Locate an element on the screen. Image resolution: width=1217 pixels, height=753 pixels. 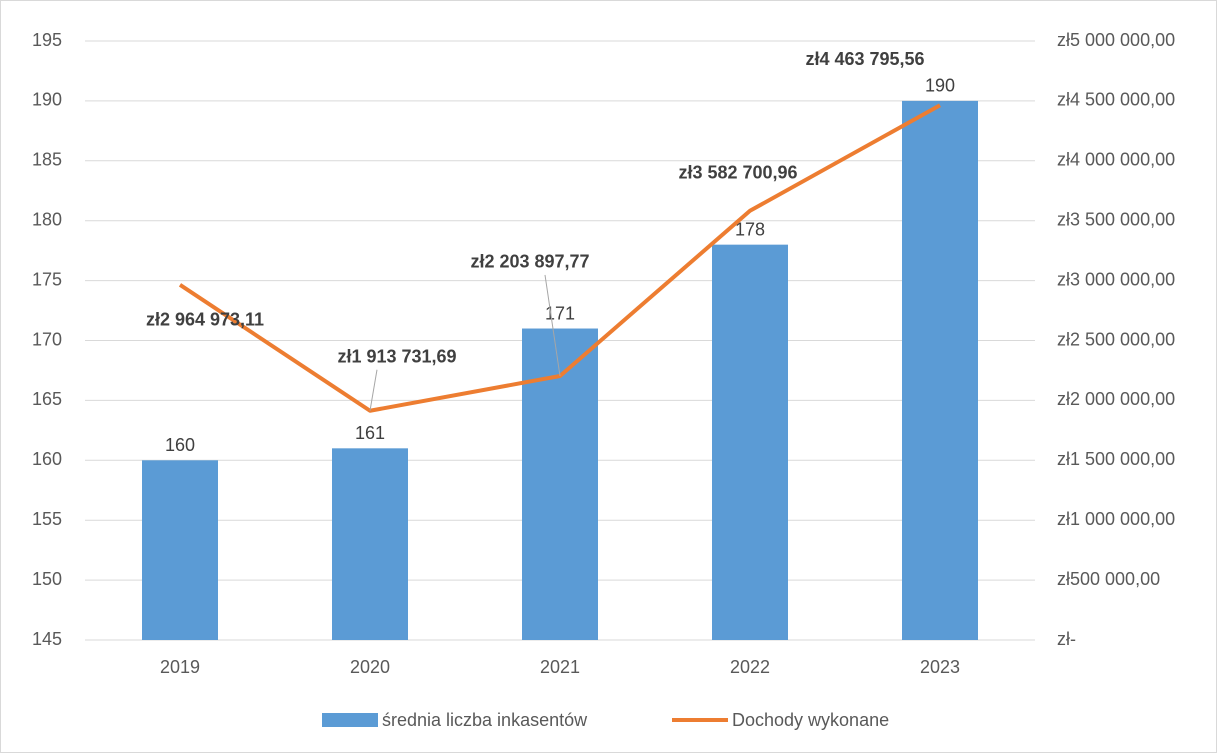
y2-tick-label: zł5 000 000,00 is located at coordinates (1116, 40).